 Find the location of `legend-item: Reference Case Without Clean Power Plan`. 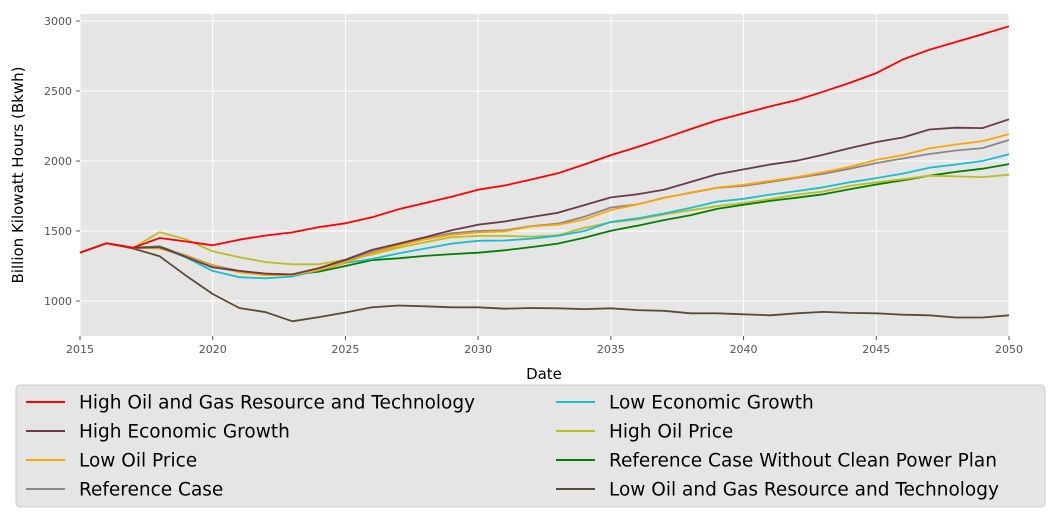

legend-item: Reference Case Without Clean Power Plan is located at coordinates (776, 461).